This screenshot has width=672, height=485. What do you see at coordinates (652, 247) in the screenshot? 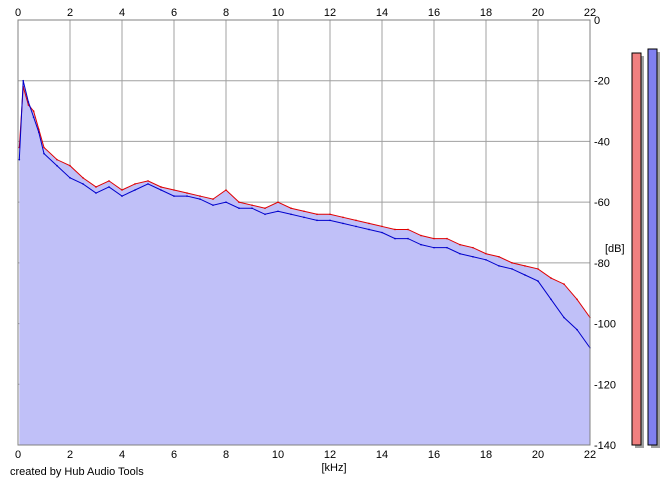
I see `level-meter-right` at bounding box center [652, 247].